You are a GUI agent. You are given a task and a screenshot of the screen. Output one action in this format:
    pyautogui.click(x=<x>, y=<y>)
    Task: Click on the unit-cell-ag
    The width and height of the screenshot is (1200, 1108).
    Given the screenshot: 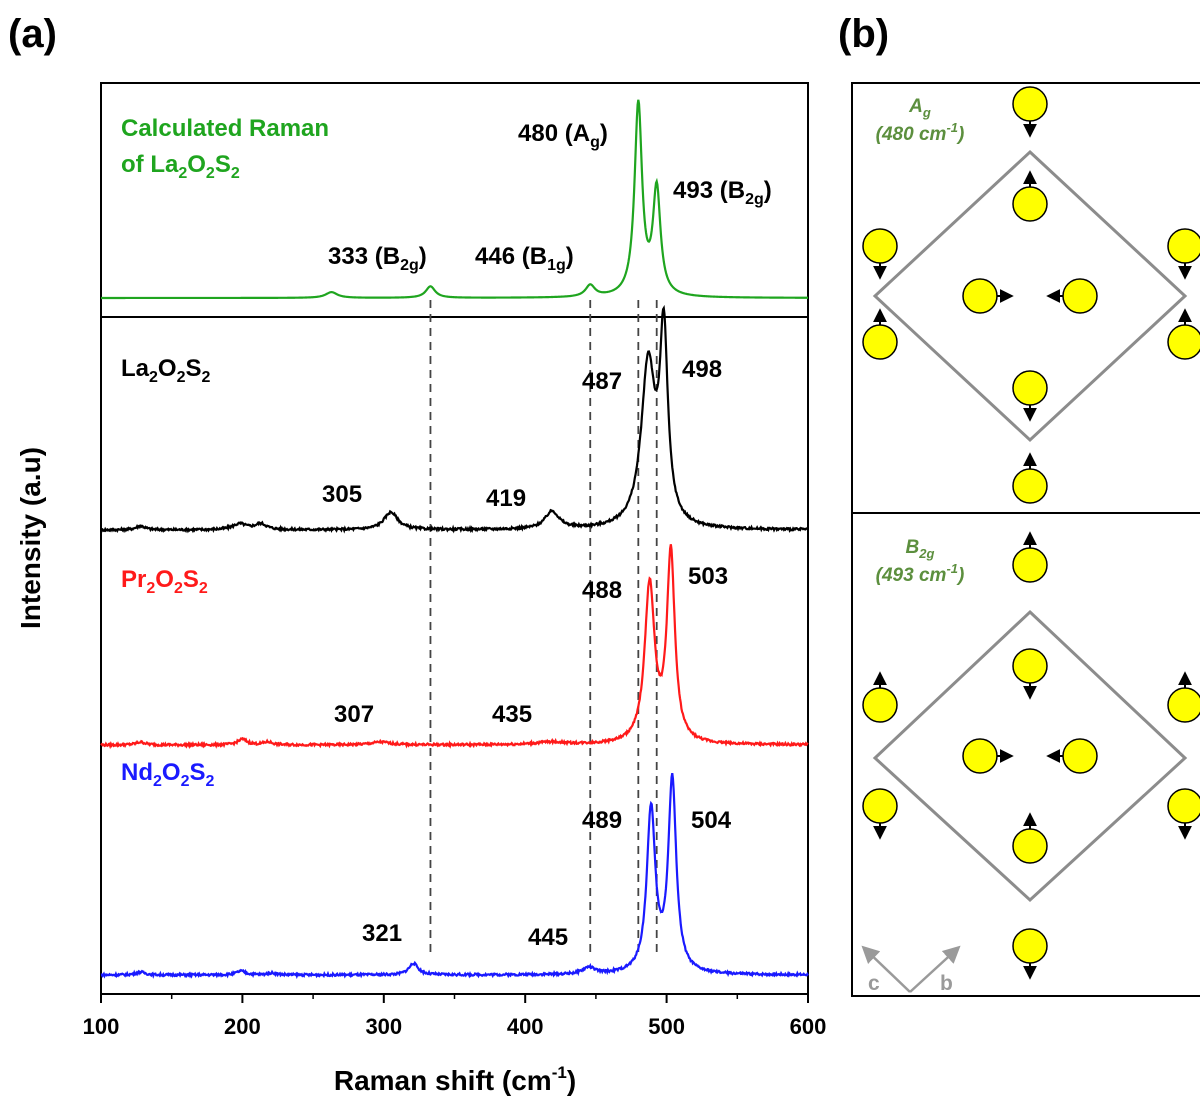 What is the action you would take?
    pyautogui.click(x=1030, y=296)
    